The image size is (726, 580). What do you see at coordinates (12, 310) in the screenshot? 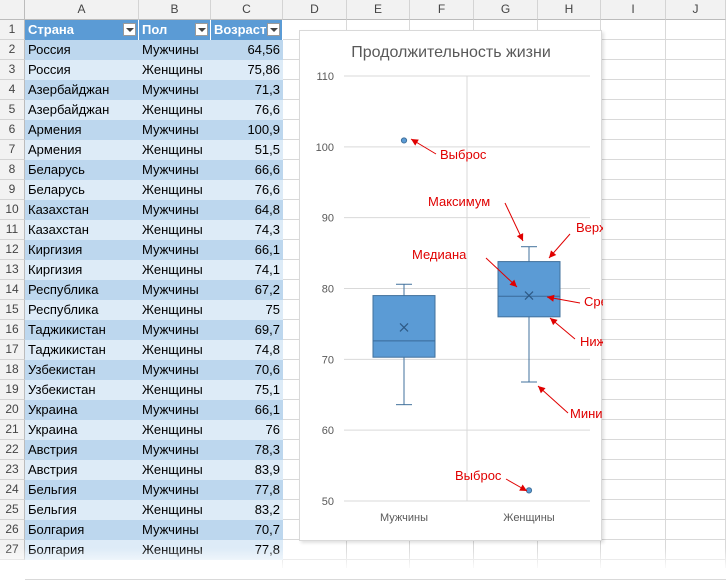
I see `row-header-15: 15` at bounding box center [12, 310].